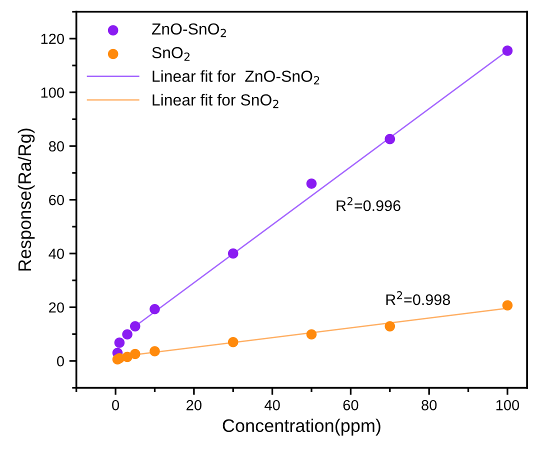  Describe the element at coordinates (272, 405) in the screenshot. I see `x-tick-label: 40` at that location.